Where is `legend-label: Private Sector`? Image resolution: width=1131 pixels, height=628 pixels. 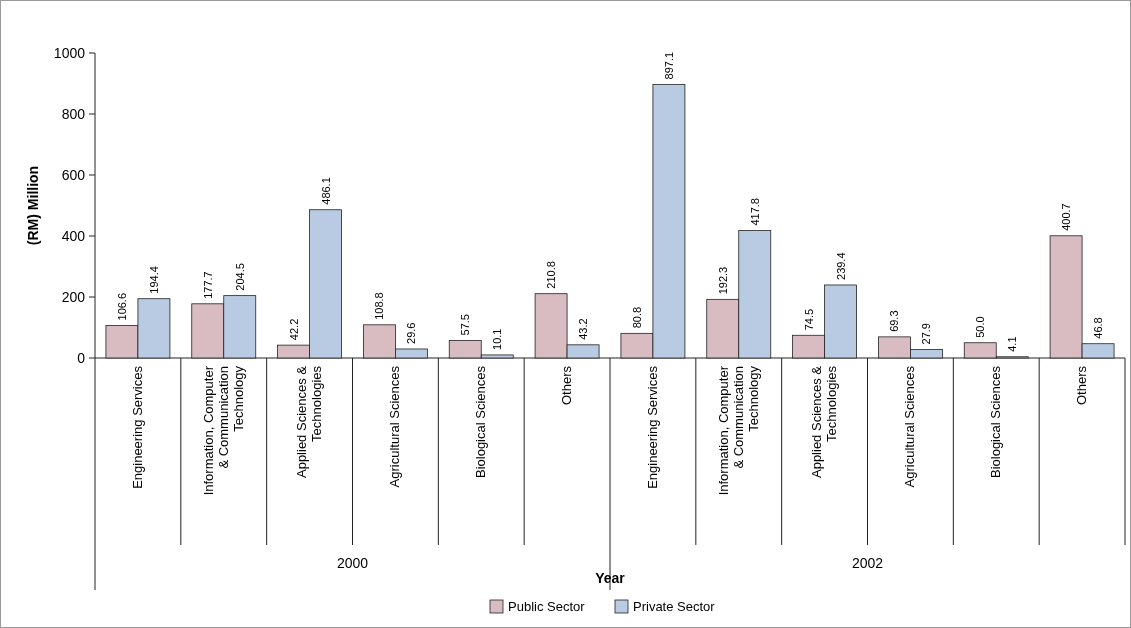
legend-label: Private Sector is located at coordinates (674, 606).